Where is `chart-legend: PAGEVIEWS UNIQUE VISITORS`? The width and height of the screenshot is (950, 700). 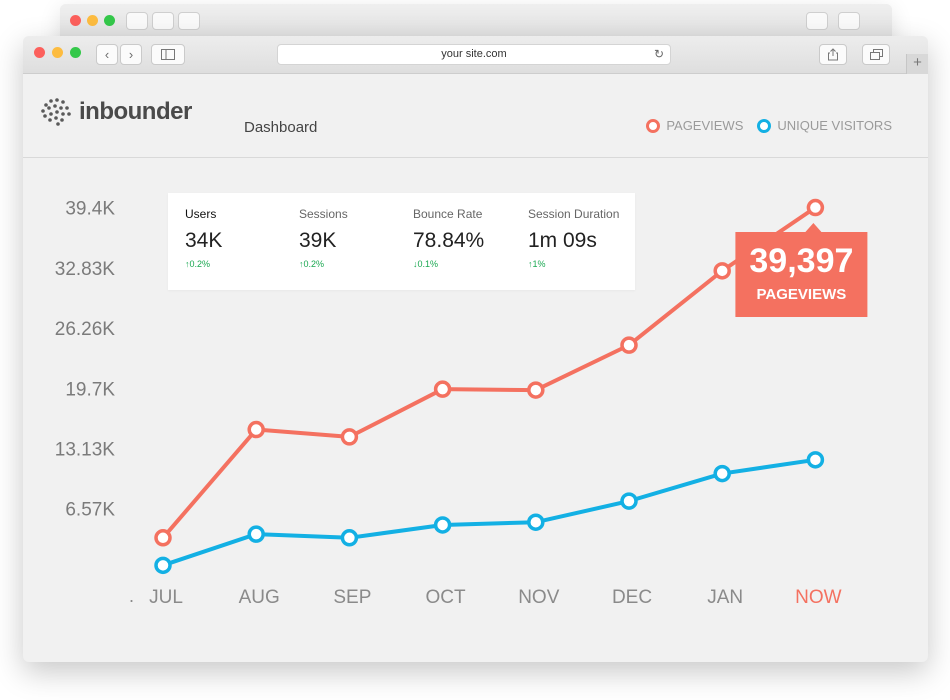
chart-legend: PAGEVIEWS UNIQUE VISITORS is located at coordinates (769, 125).